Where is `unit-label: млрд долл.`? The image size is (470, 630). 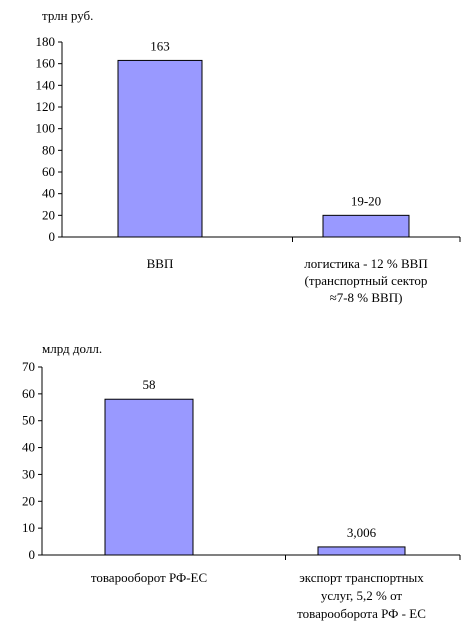
unit-label: млрд долл. is located at coordinates (72, 348).